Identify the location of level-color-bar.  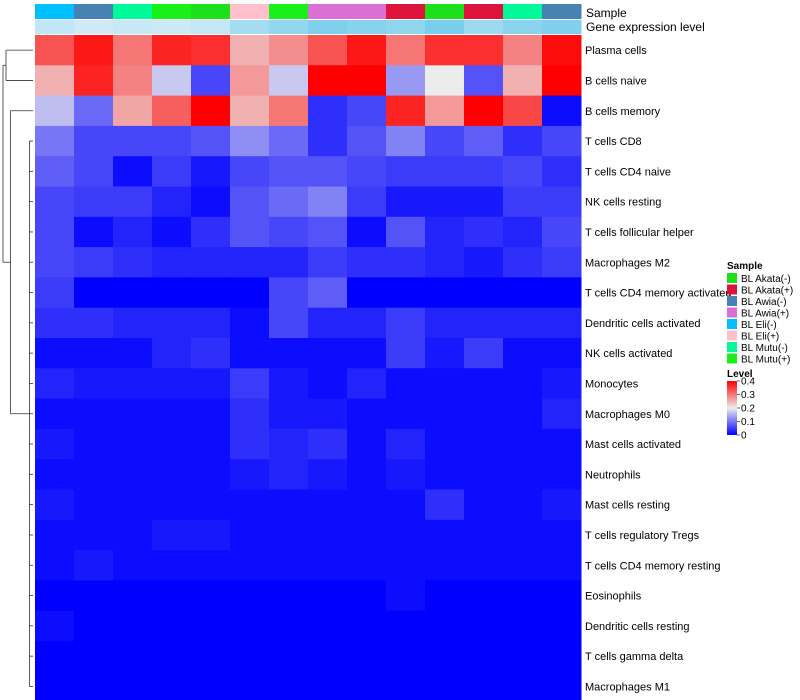
(732, 408).